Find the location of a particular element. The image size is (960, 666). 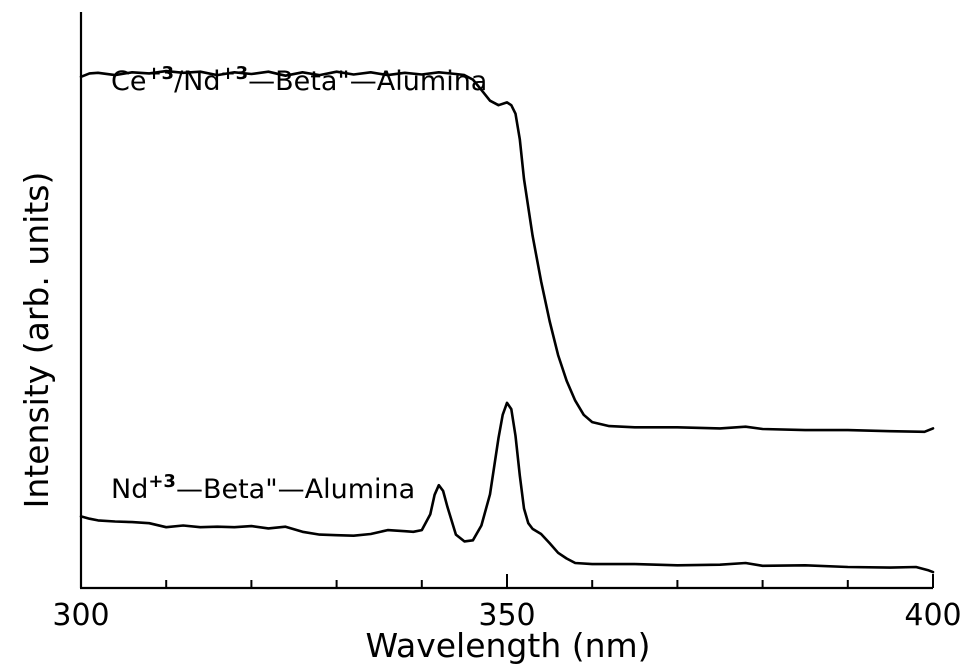

x-tick-label-350: 350 is located at coordinates (506, 615).